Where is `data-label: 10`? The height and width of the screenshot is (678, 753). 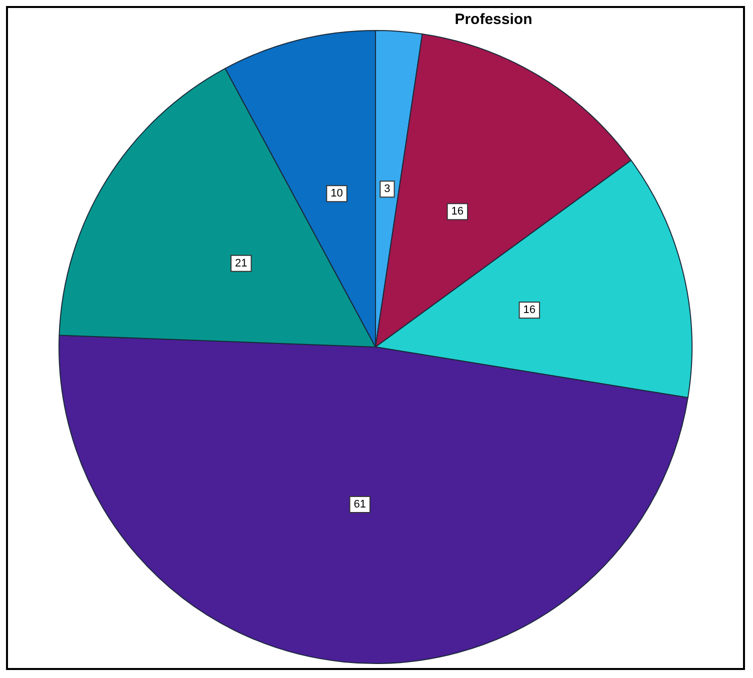
data-label: 10 is located at coordinates (336, 194).